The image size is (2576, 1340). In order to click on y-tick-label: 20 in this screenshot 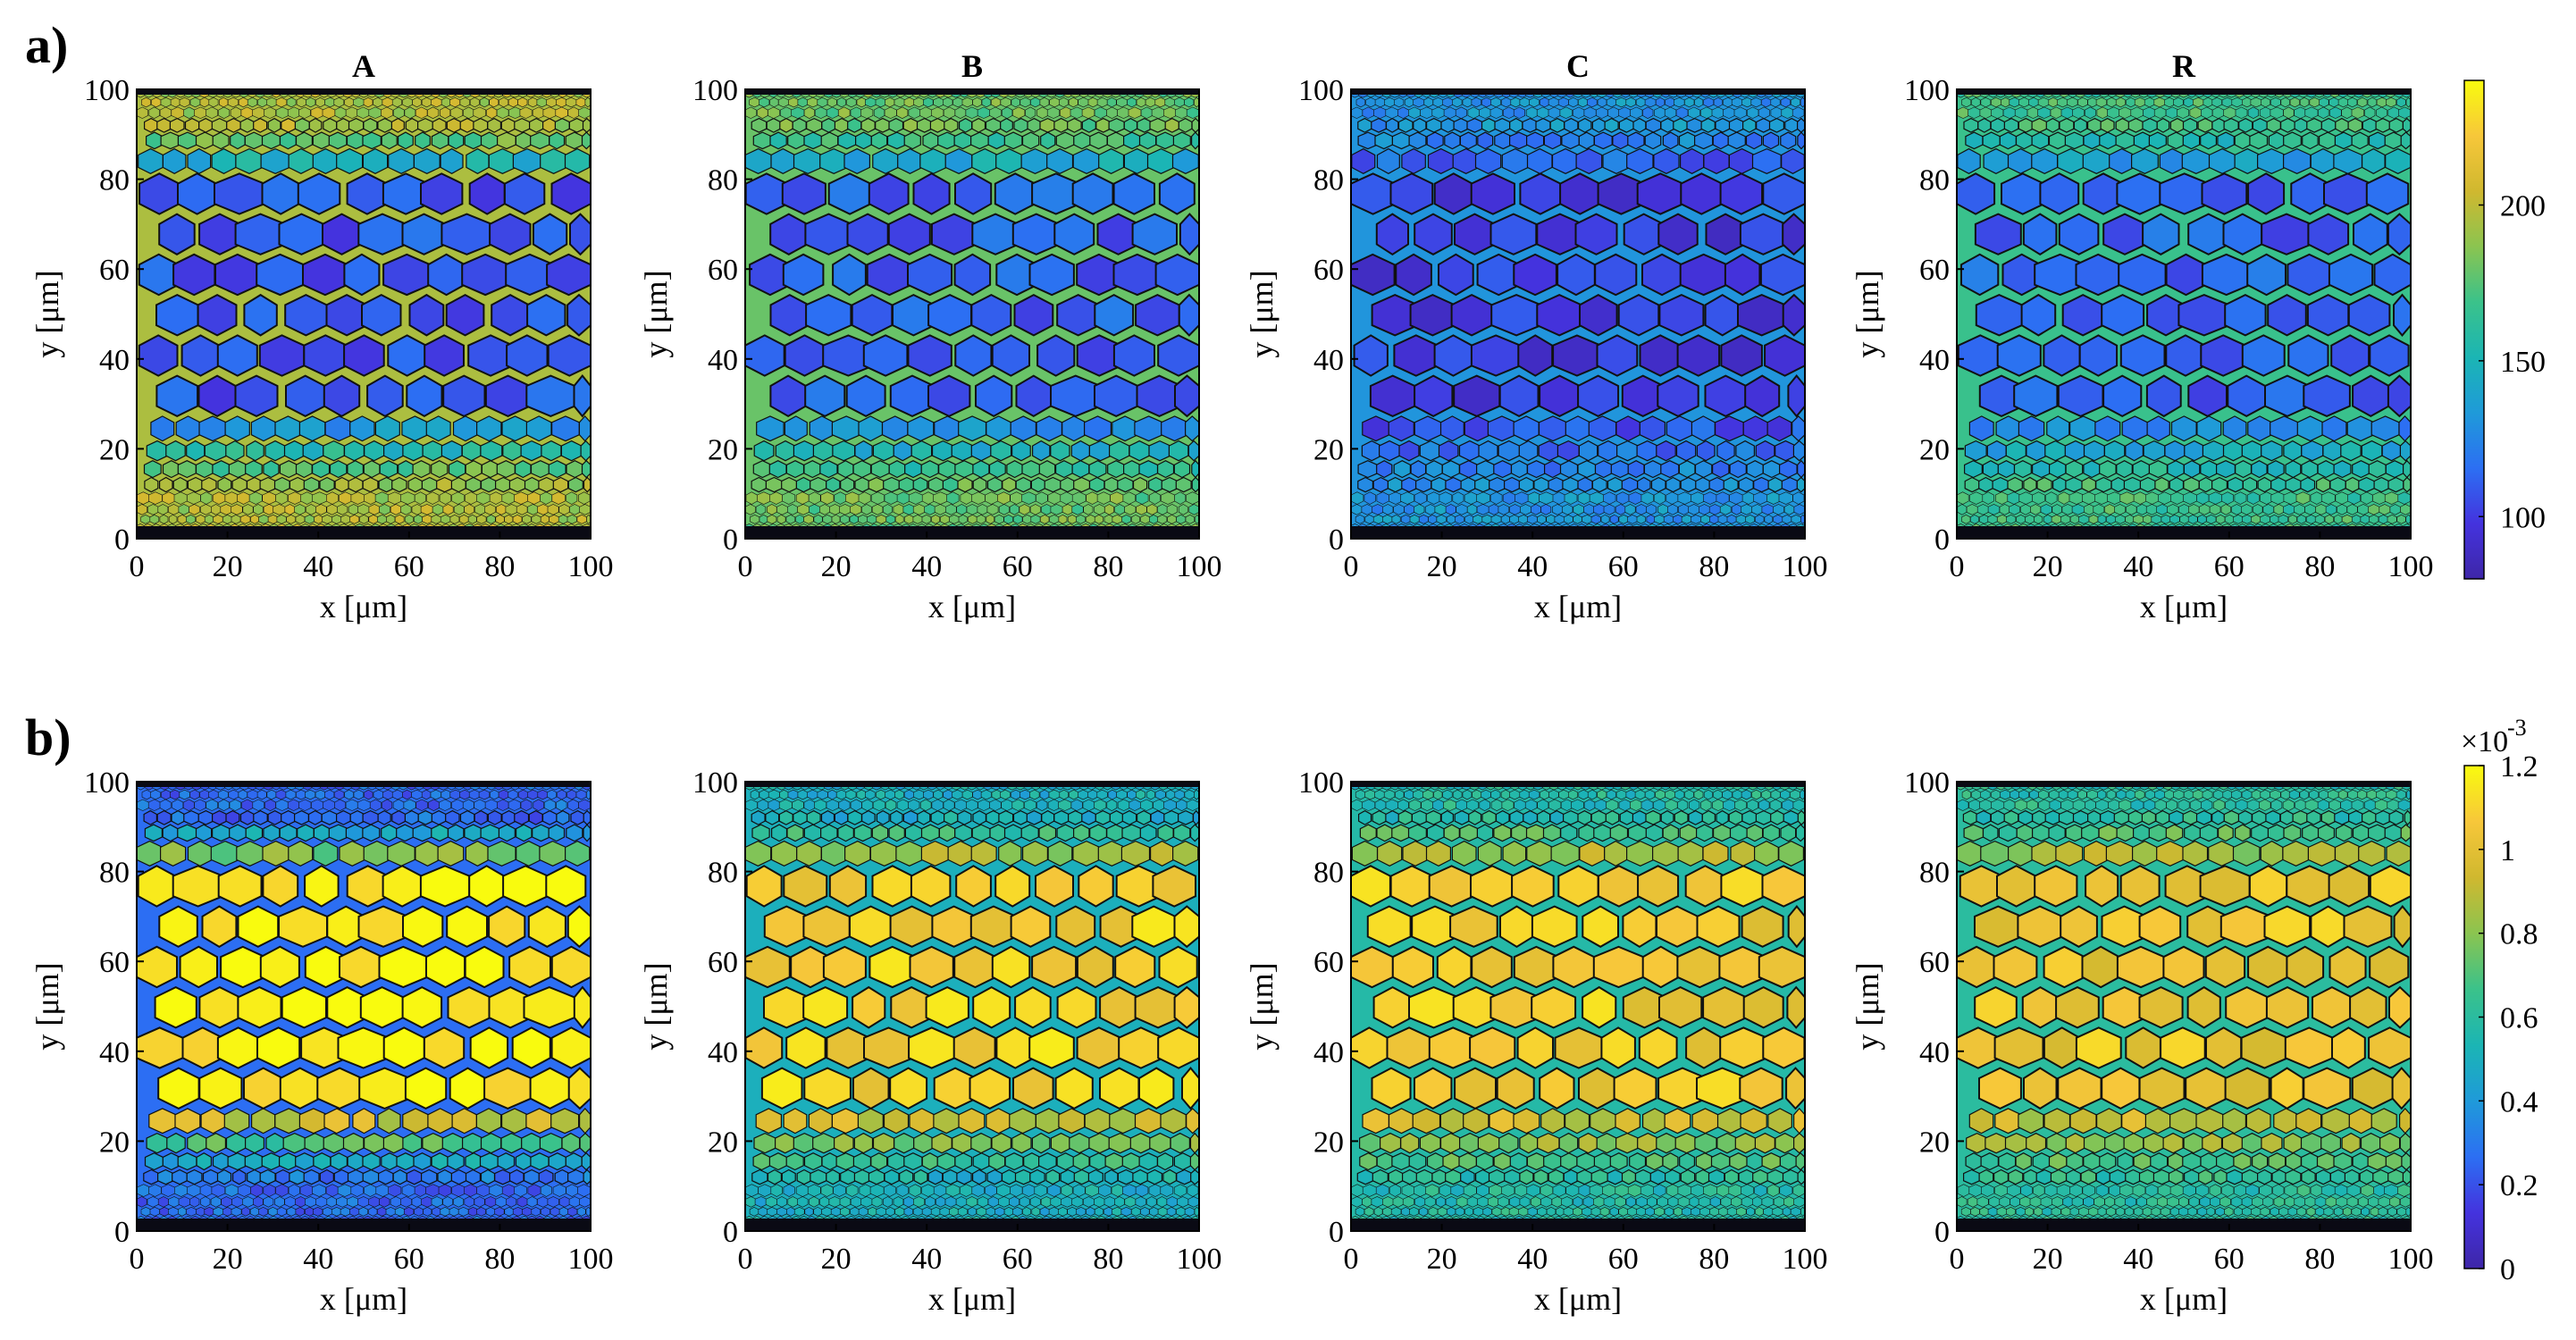, I will do `click(1934, 449)`.